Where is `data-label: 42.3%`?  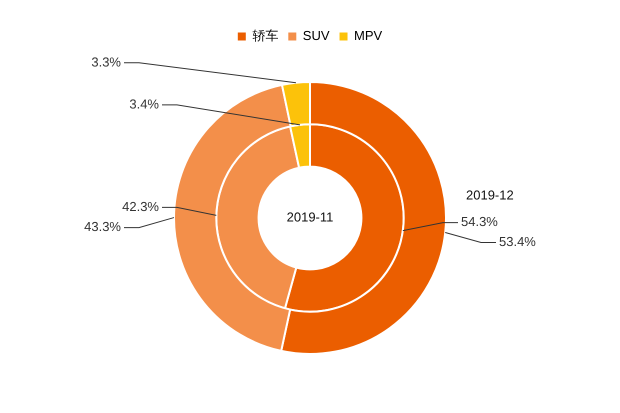
data-label: 42.3% is located at coordinates (141, 206).